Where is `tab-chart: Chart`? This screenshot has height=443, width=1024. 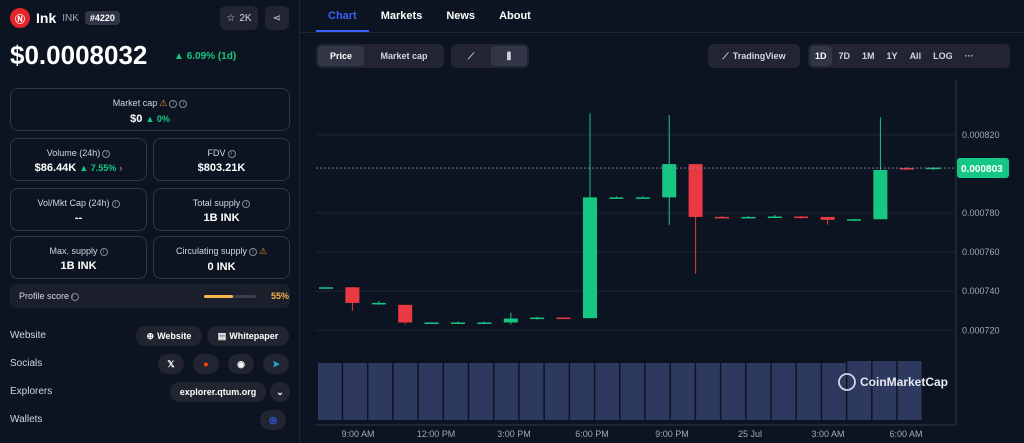 tab-chart: Chart is located at coordinates (342, 16).